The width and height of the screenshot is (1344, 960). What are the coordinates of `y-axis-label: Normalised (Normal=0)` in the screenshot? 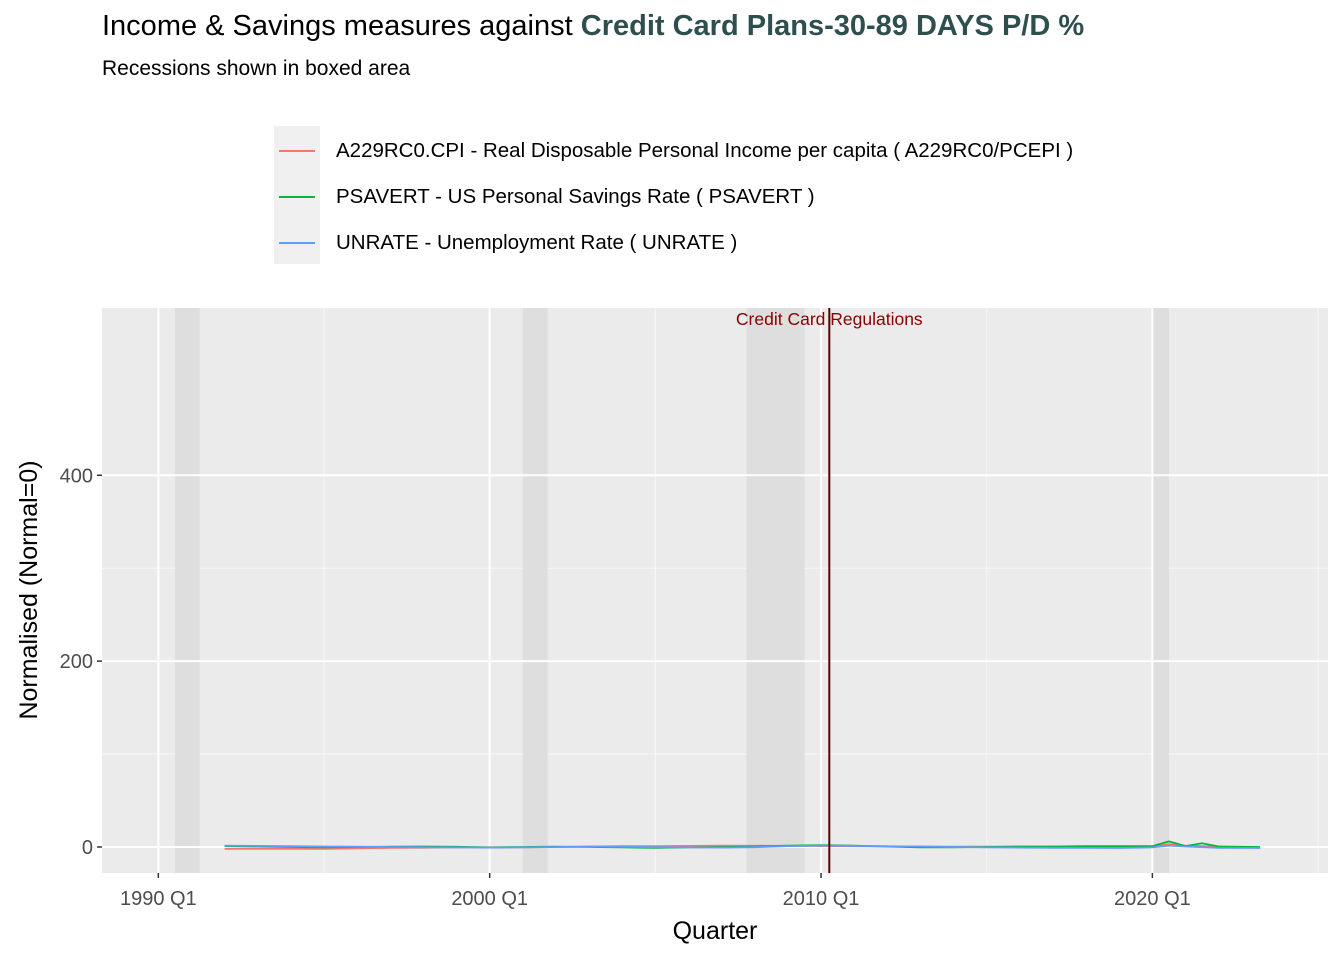 It's located at (29, 589).